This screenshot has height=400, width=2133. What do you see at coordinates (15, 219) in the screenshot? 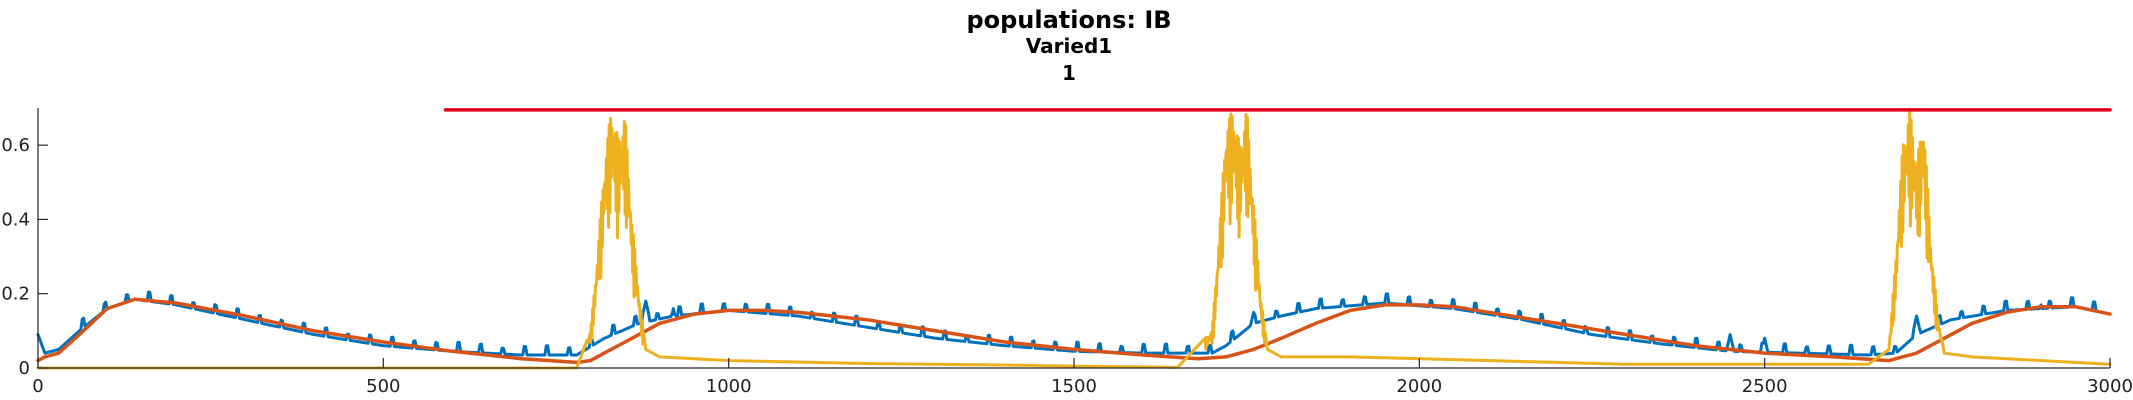
I see `y-tick-label: 0.4` at bounding box center [15, 219].